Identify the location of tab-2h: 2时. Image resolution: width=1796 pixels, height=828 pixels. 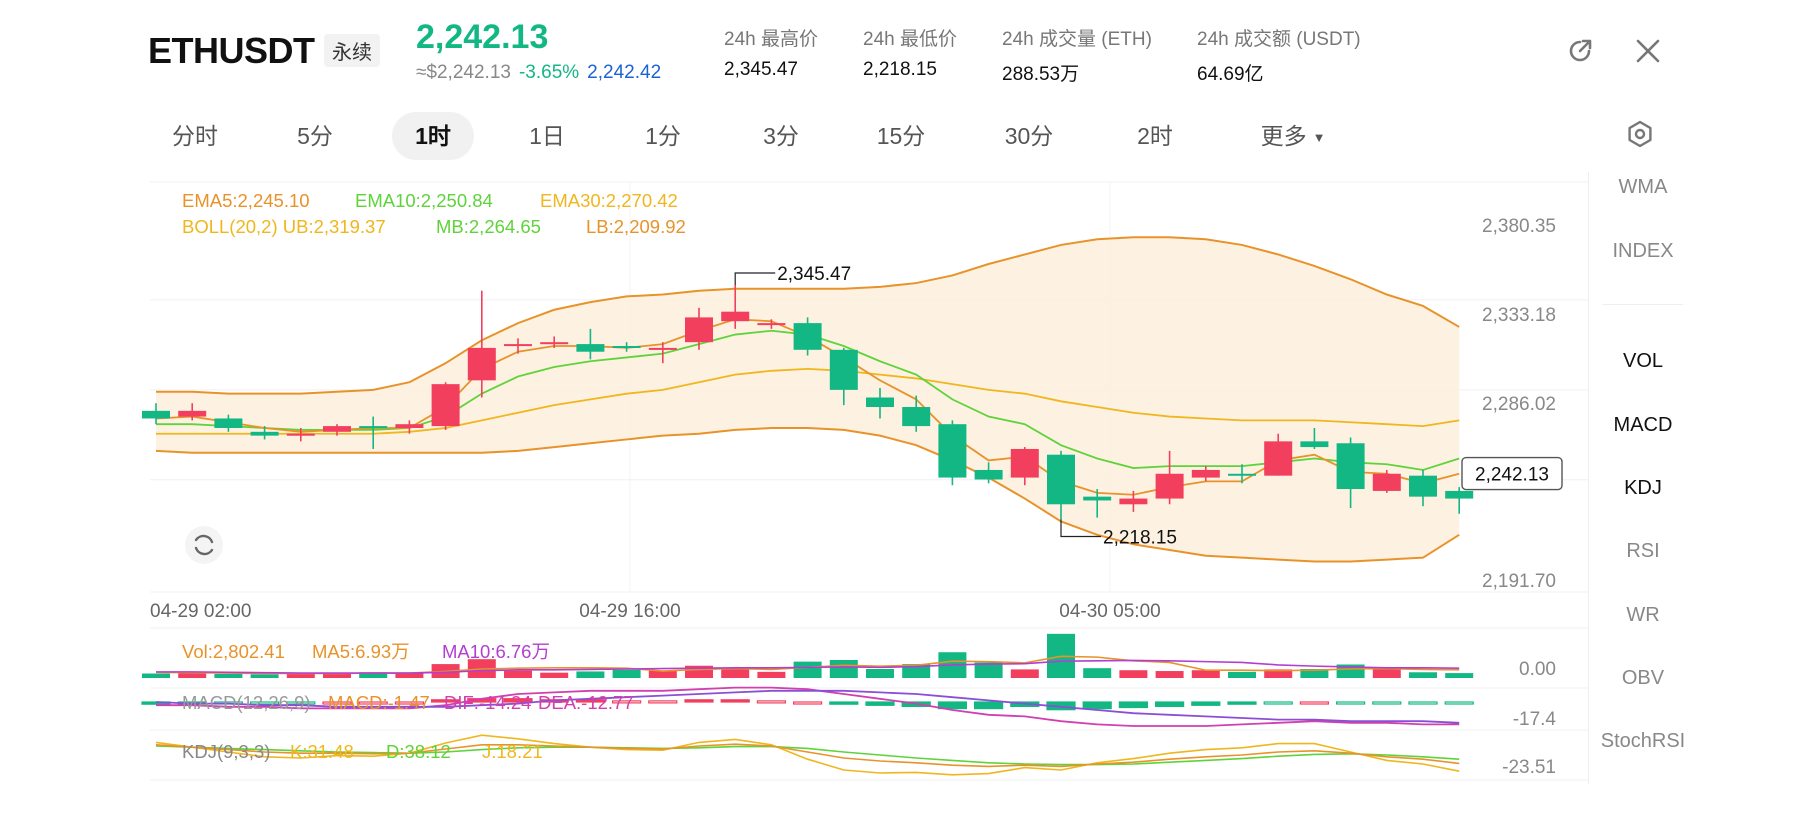
(1155, 136).